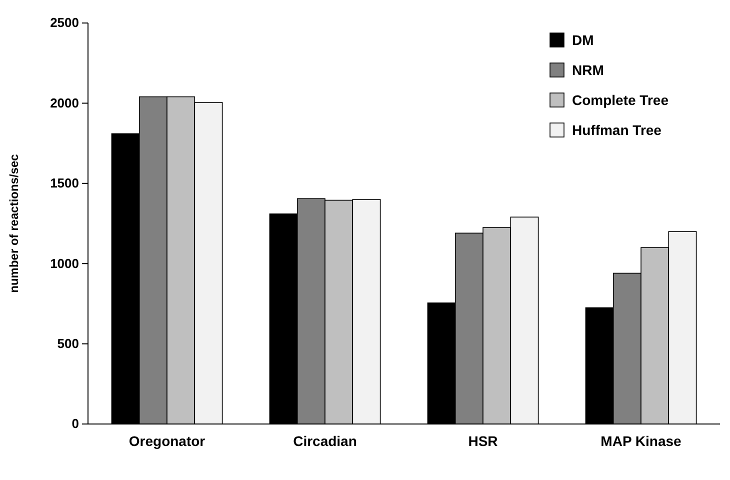 This screenshot has width=730, height=480. I want to click on y-tick-label: 2500, so click(64, 22).